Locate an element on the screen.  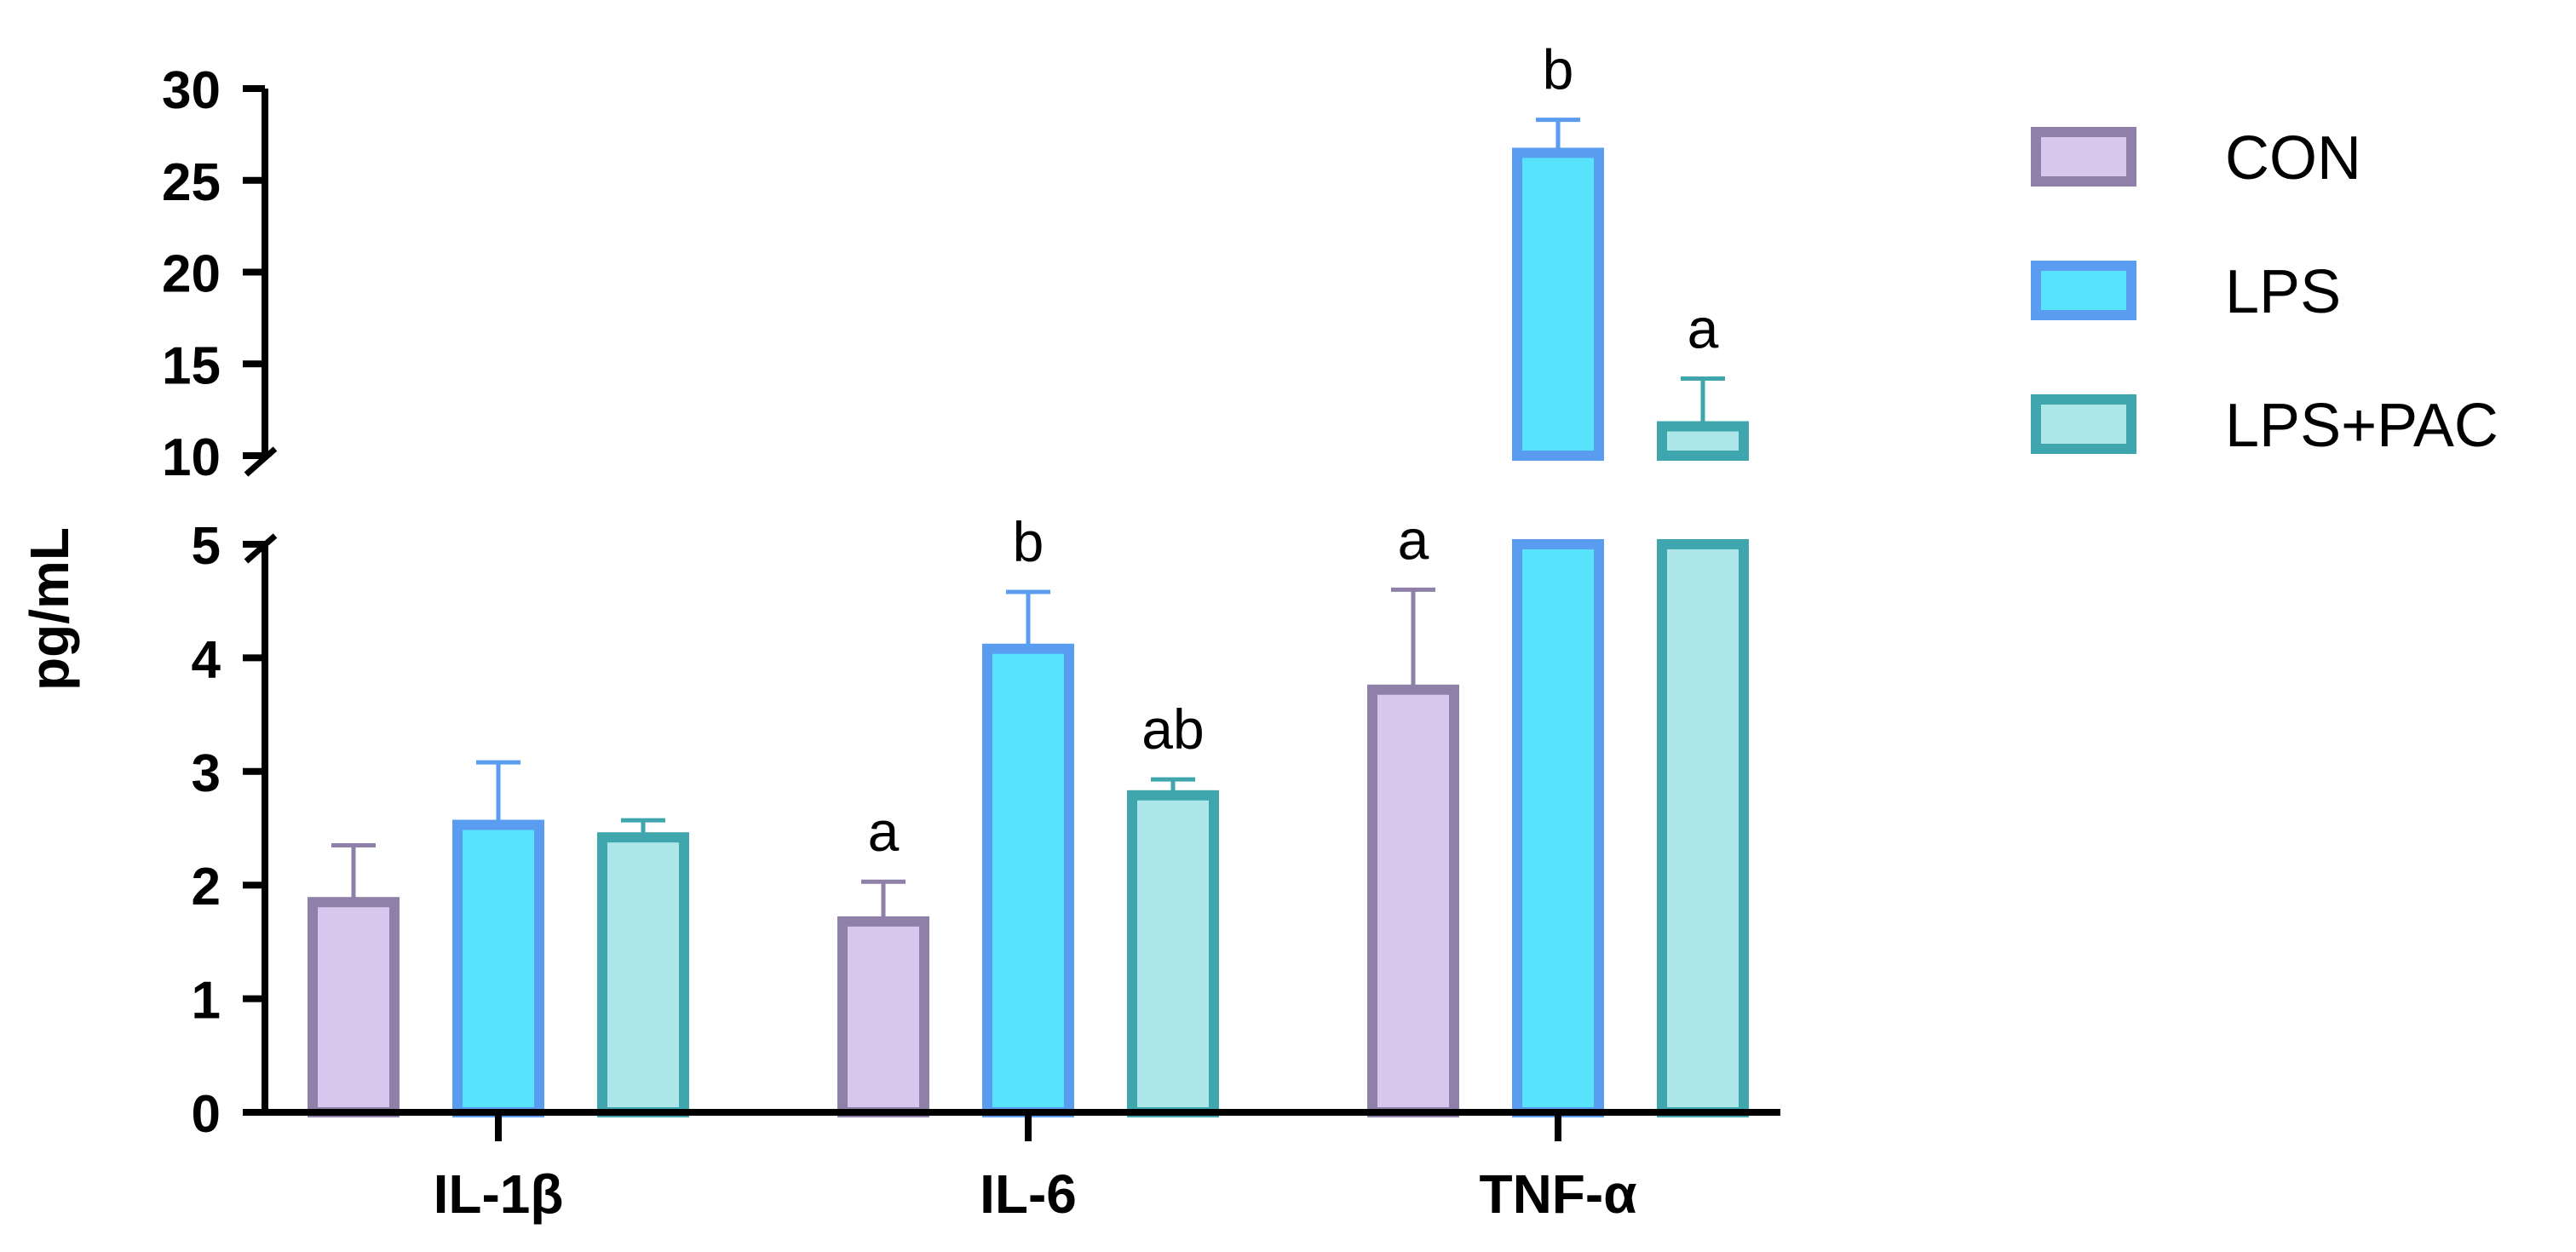
x-axis: IL-1β IL-6 TNF-α is located at coordinates (1021, 1167).